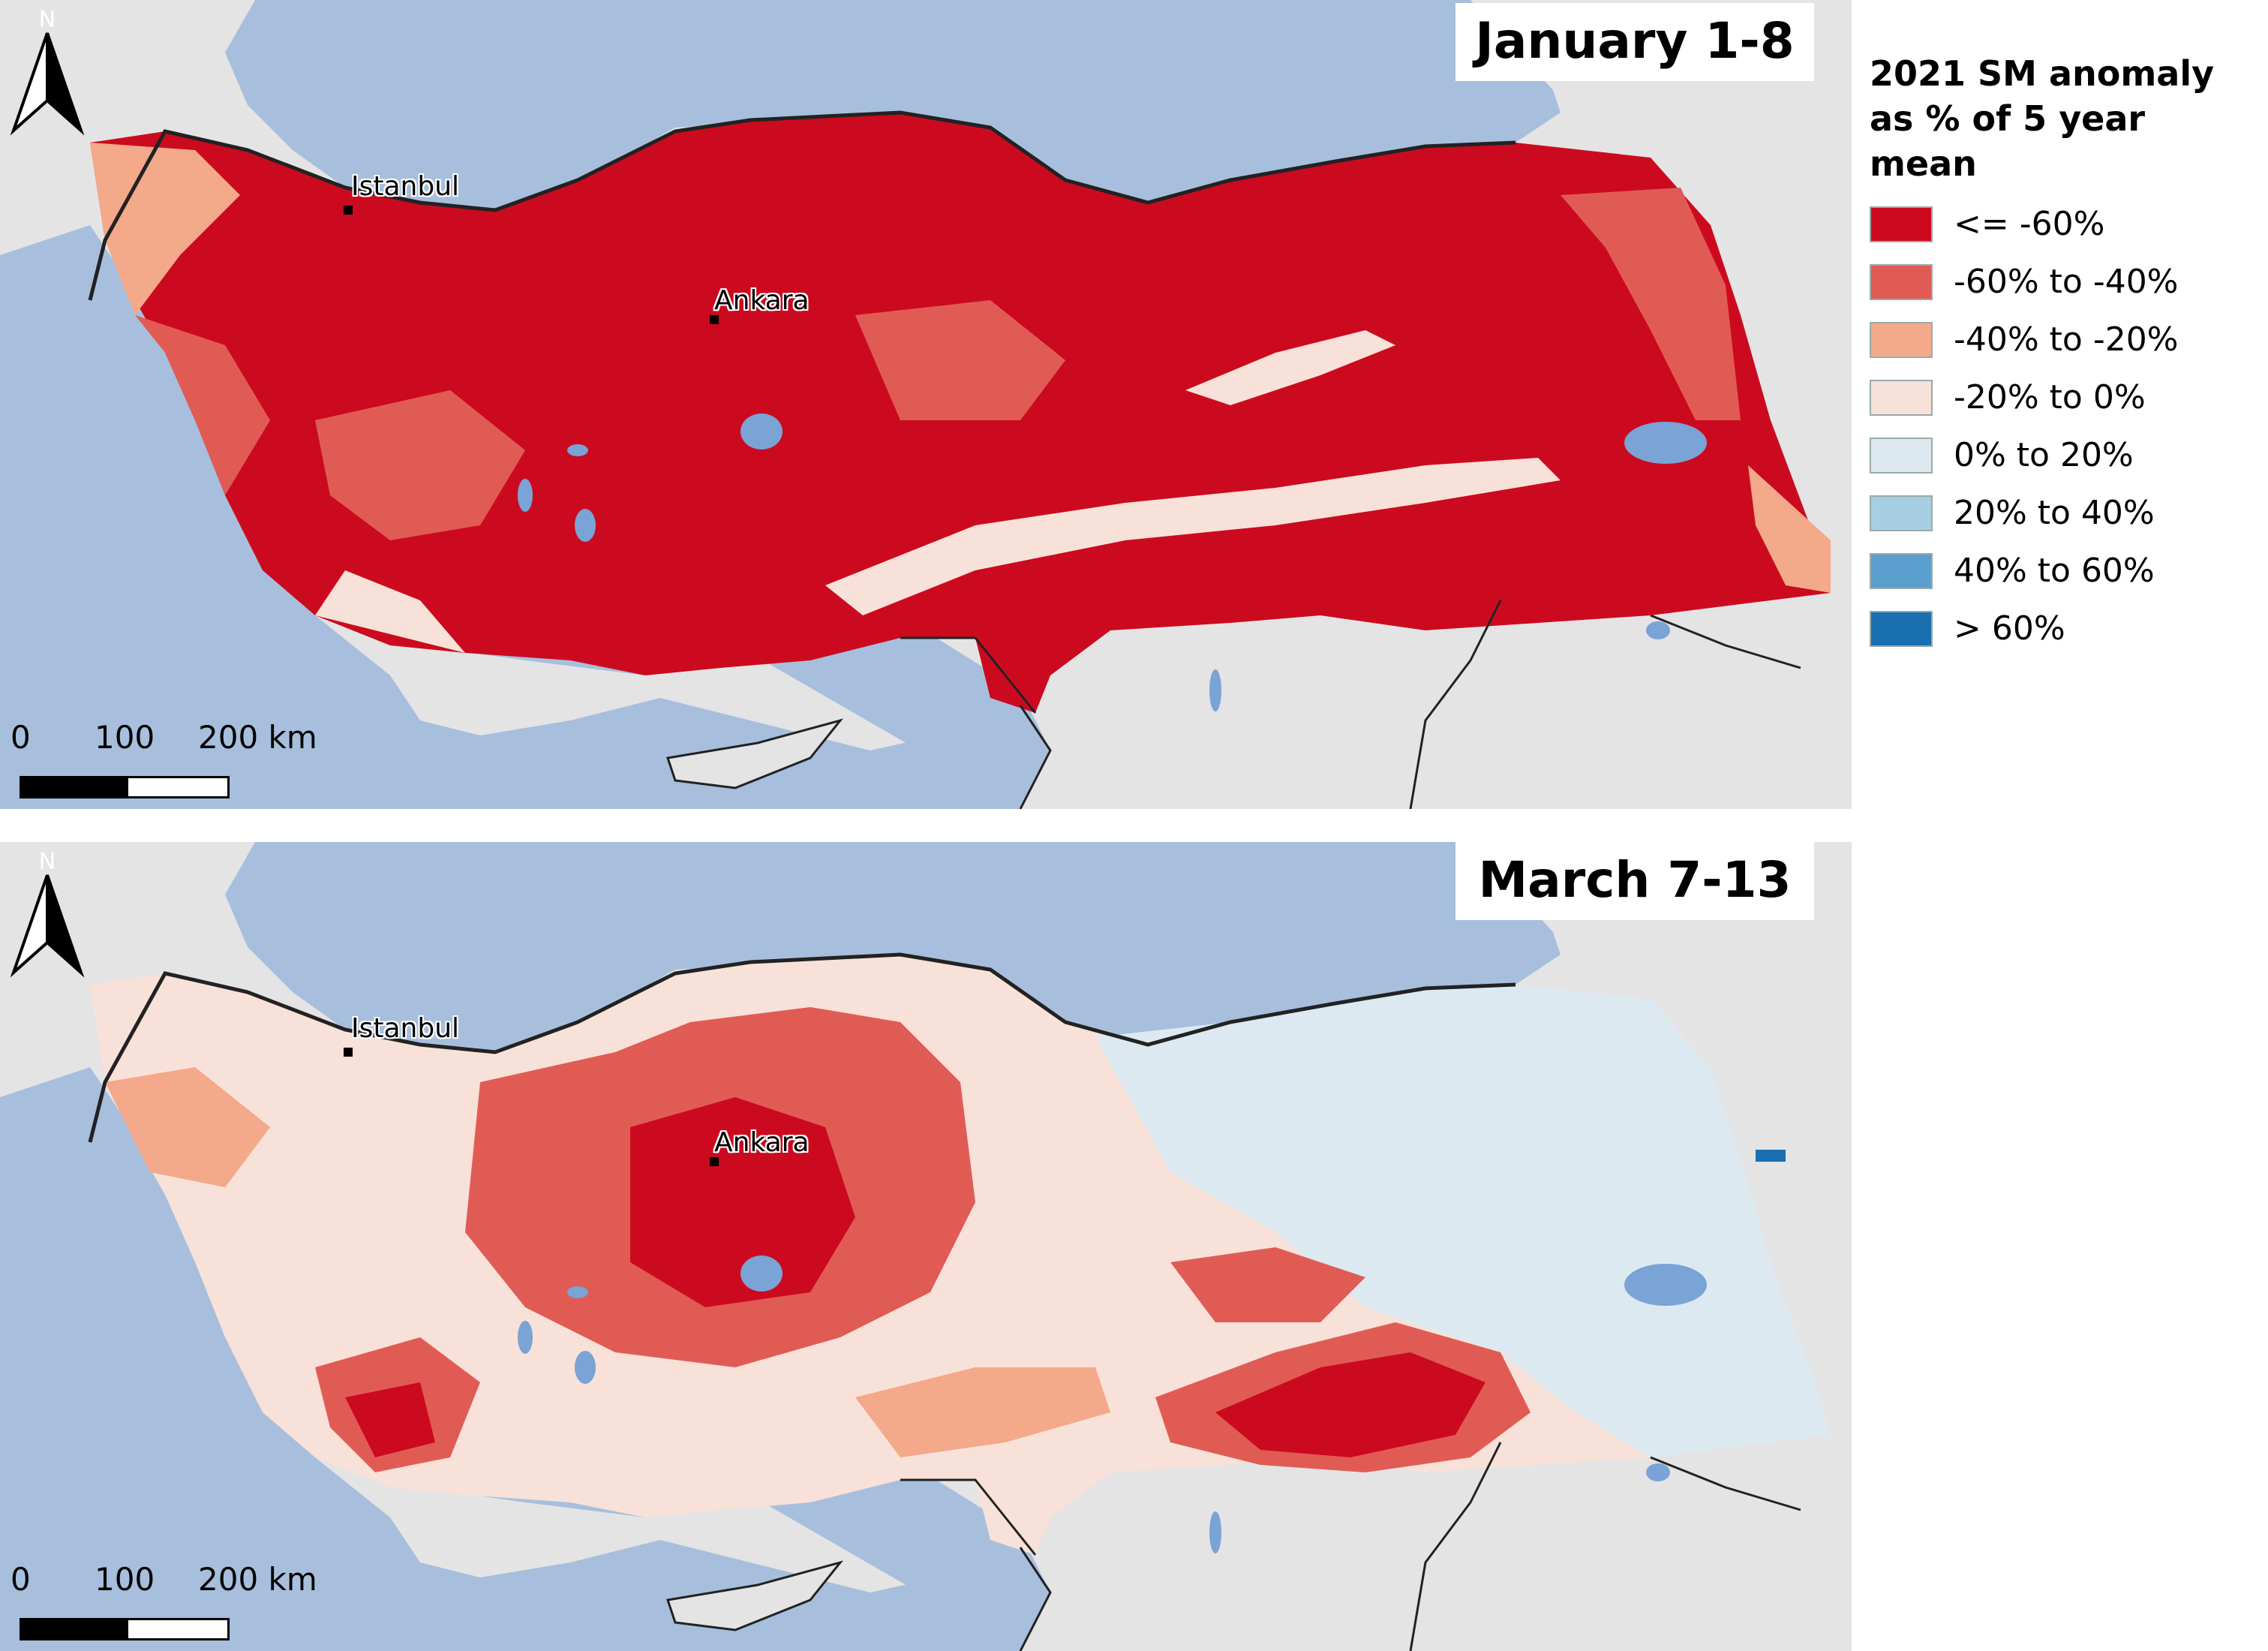 This screenshot has width=2268, height=1651. I want to click on legend-item: > 60%, so click(2065, 628).